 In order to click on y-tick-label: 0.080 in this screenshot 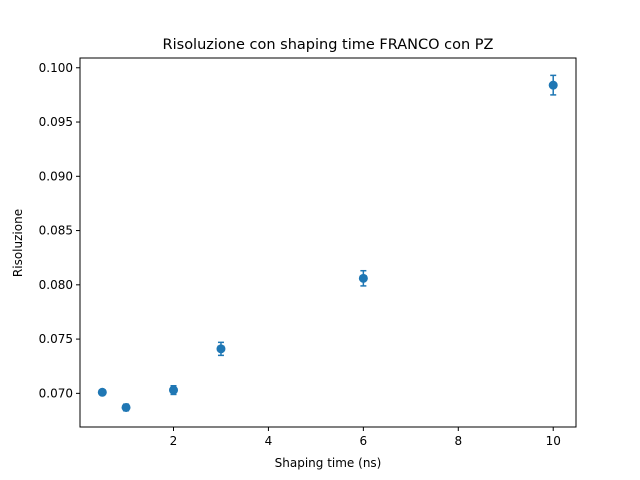, I will do `click(56, 285)`.